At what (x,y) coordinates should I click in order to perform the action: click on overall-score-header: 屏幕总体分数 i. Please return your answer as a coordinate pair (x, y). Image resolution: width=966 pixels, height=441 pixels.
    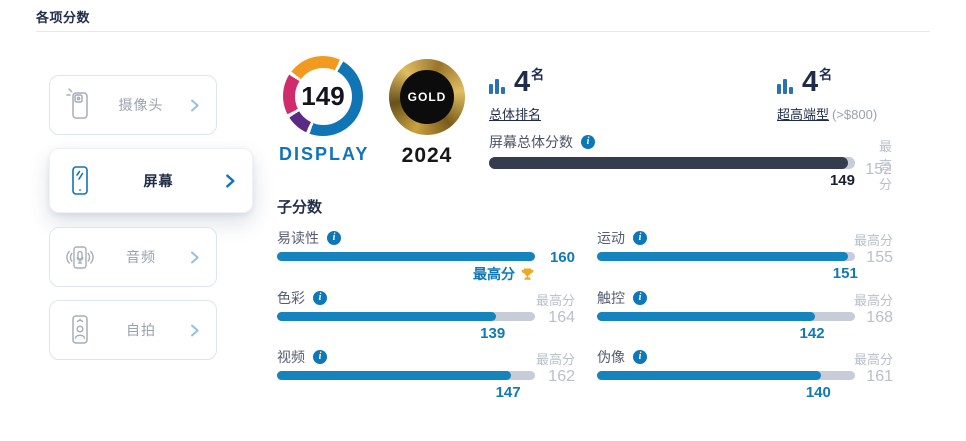
    Looking at the image, I should click on (542, 142).